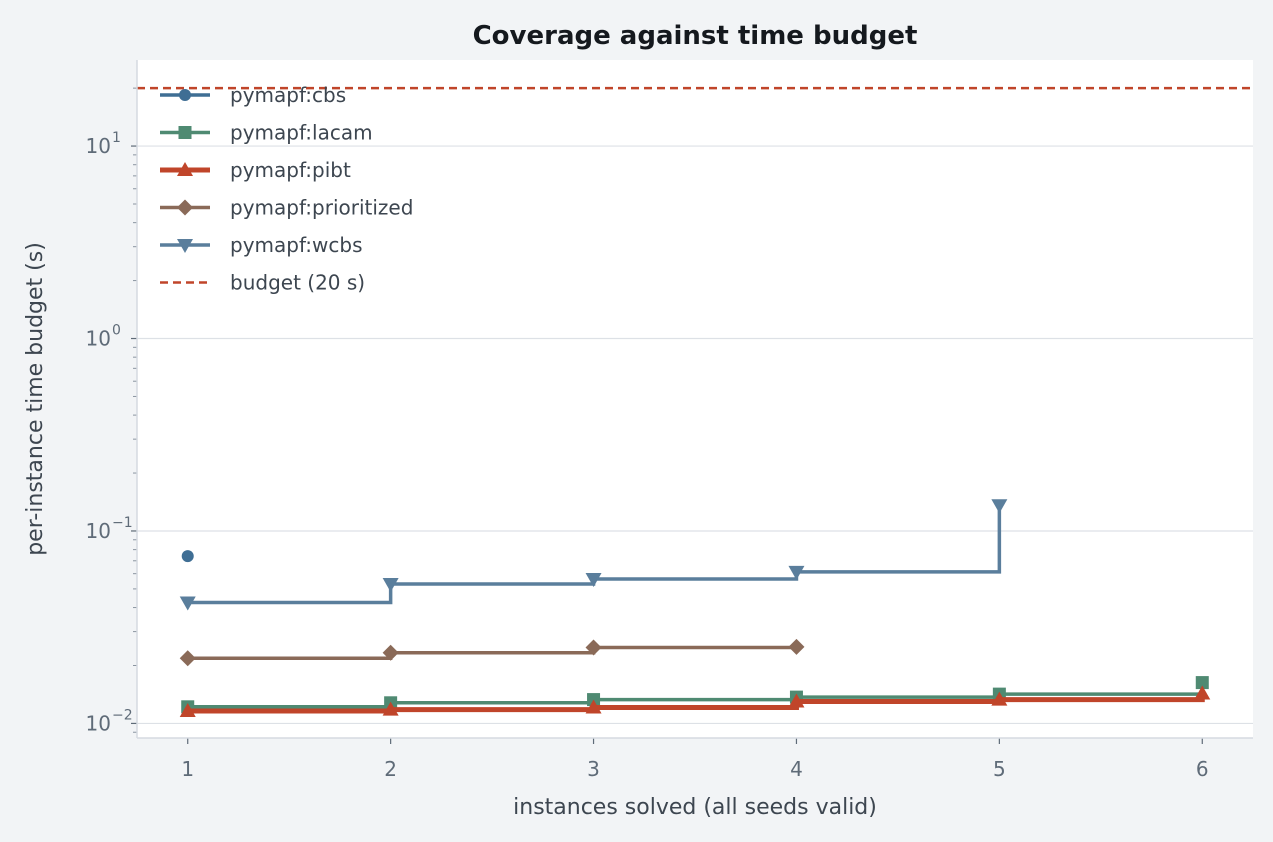 The width and height of the screenshot is (1273, 842). I want to click on legend-label: pymapf:lacam, so click(301, 133).